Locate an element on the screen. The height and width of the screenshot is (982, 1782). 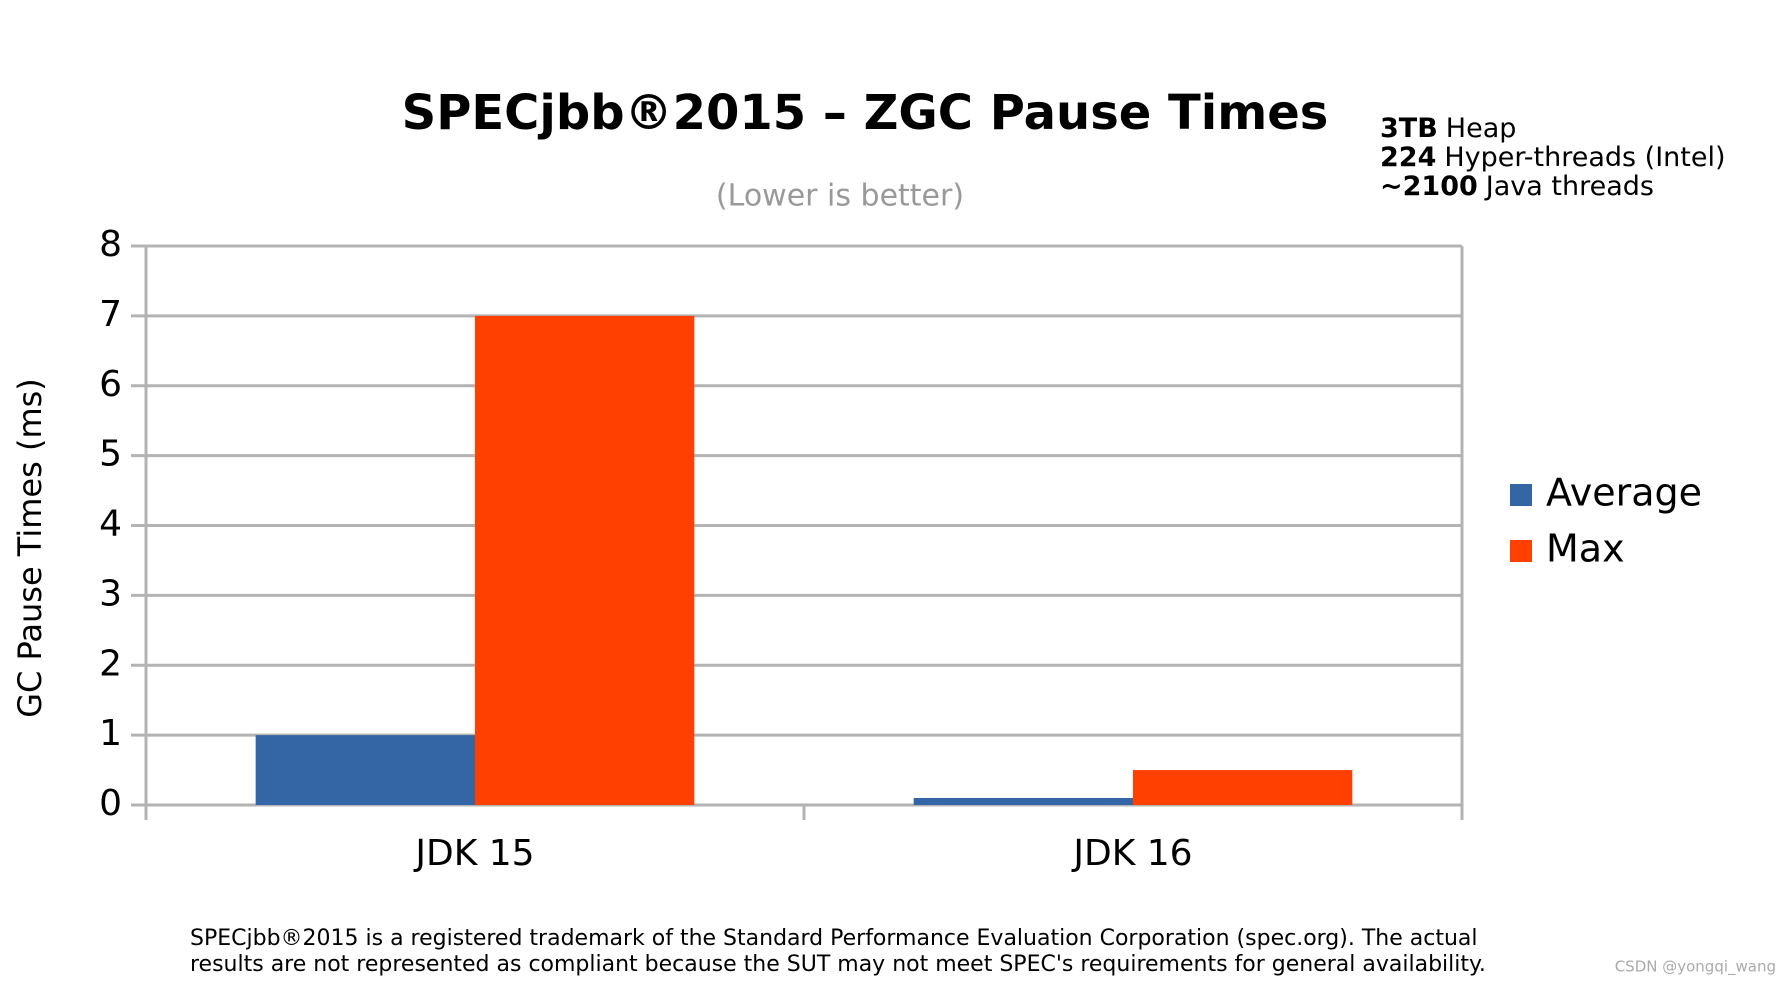
annotation: 3TB Heap is located at coordinates (1448, 128).